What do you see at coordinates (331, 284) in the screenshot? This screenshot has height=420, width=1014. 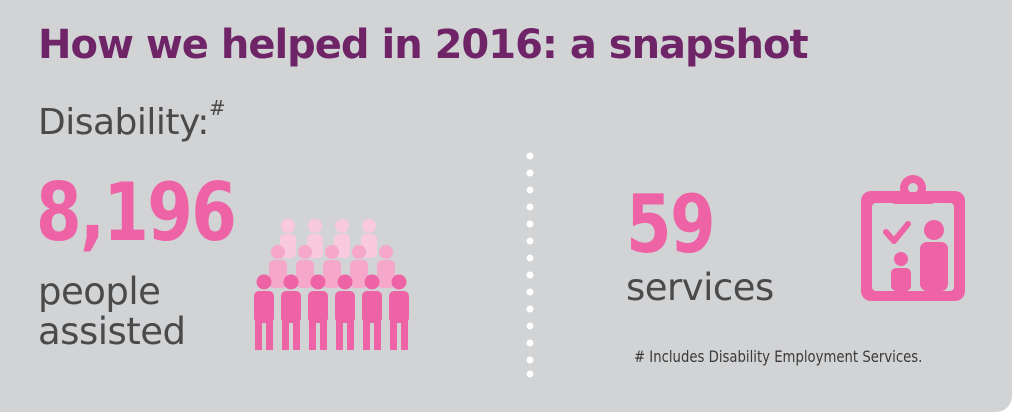 I see `crowd-icon` at bounding box center [331, 284].